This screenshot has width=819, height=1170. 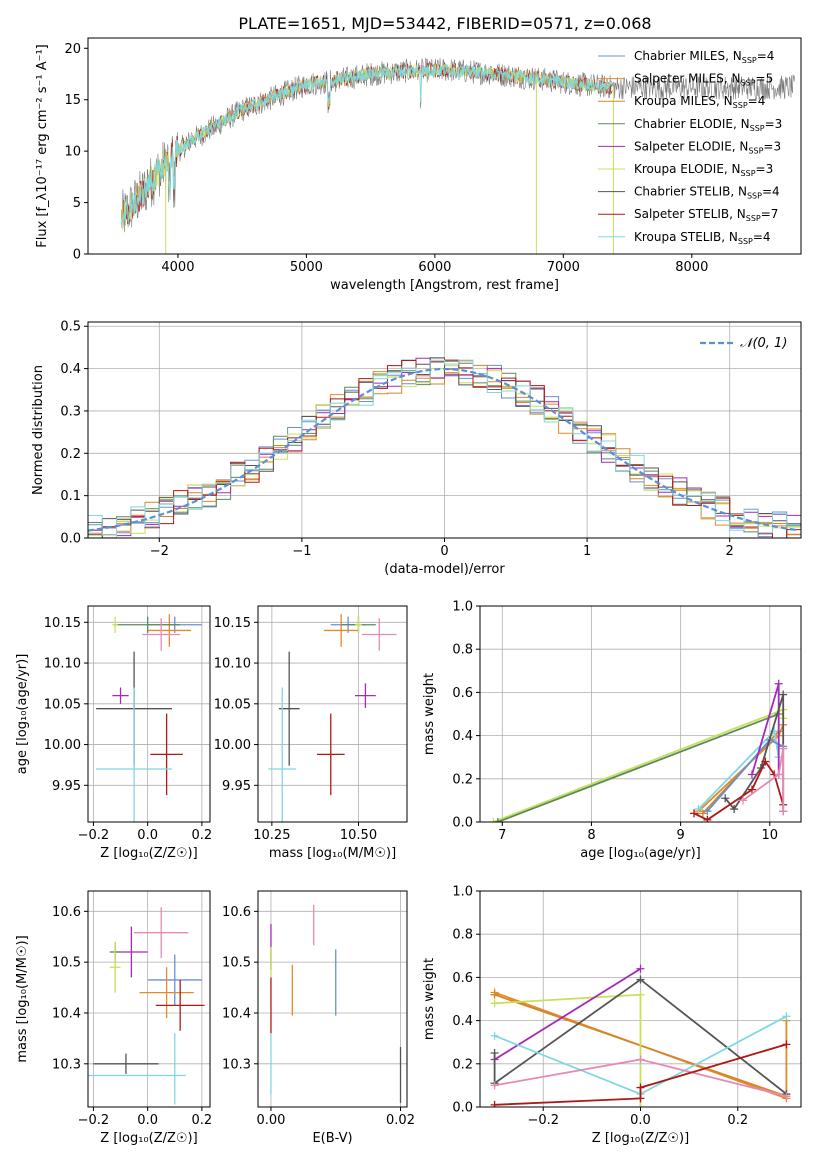 What do you see at coordinates (70, 454) in the screenshot?
I see `y-tick-label: 0.2` at bounding box center [70, 454].